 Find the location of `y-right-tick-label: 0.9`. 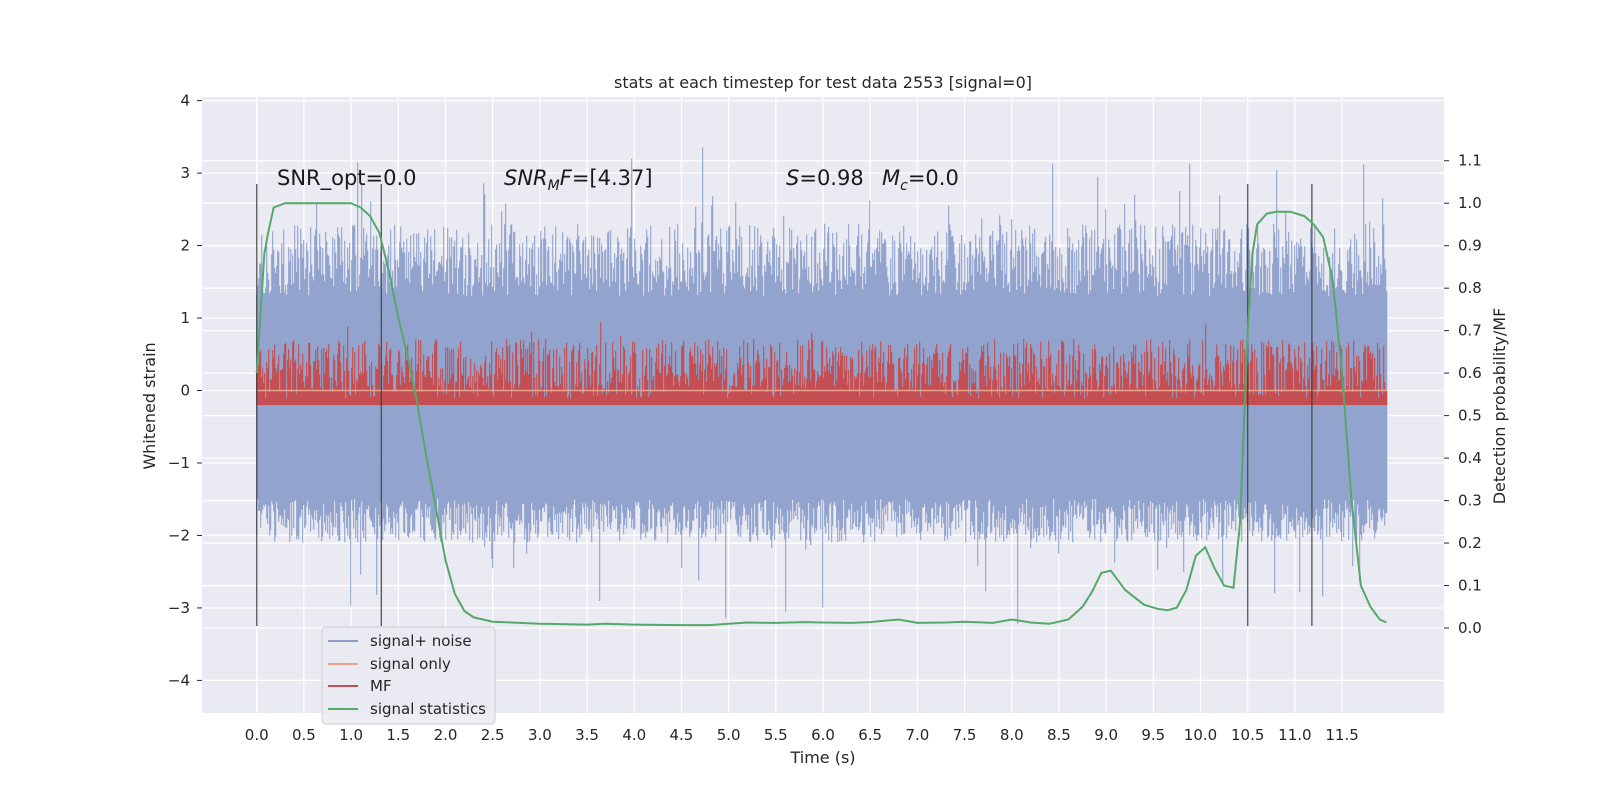

y-right-tick-label: 0.9 is located at coordinates (1470, 246).